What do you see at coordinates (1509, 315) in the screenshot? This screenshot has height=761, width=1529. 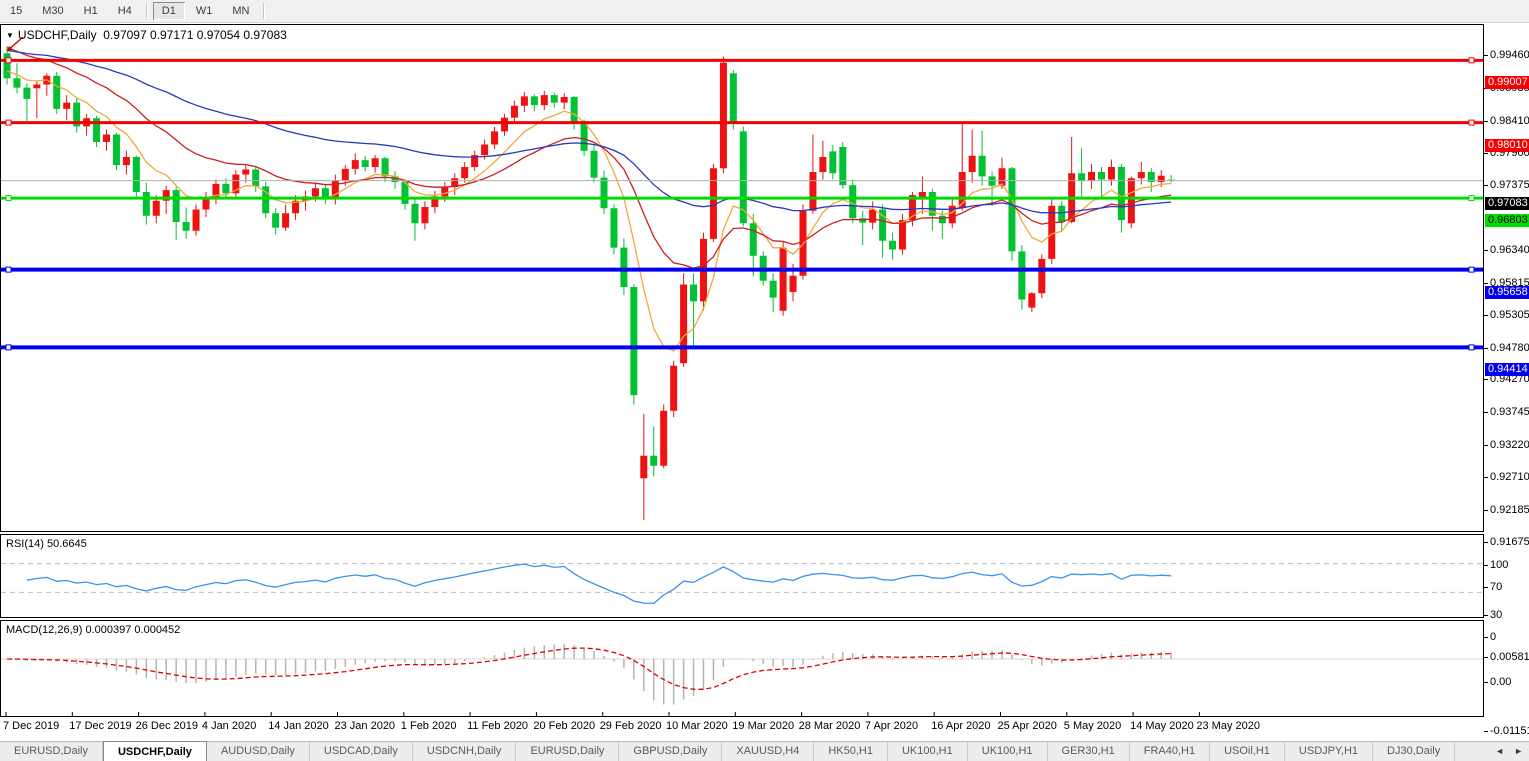 I see `price-tick: 0.95305` at bounding box center [1509, 315].